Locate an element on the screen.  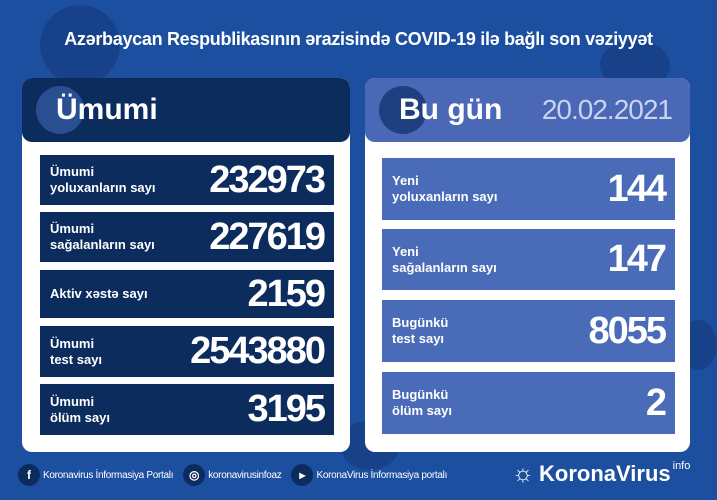
brand-logo: ☼ KoronaVirus info is located at coordinates (601, 474).